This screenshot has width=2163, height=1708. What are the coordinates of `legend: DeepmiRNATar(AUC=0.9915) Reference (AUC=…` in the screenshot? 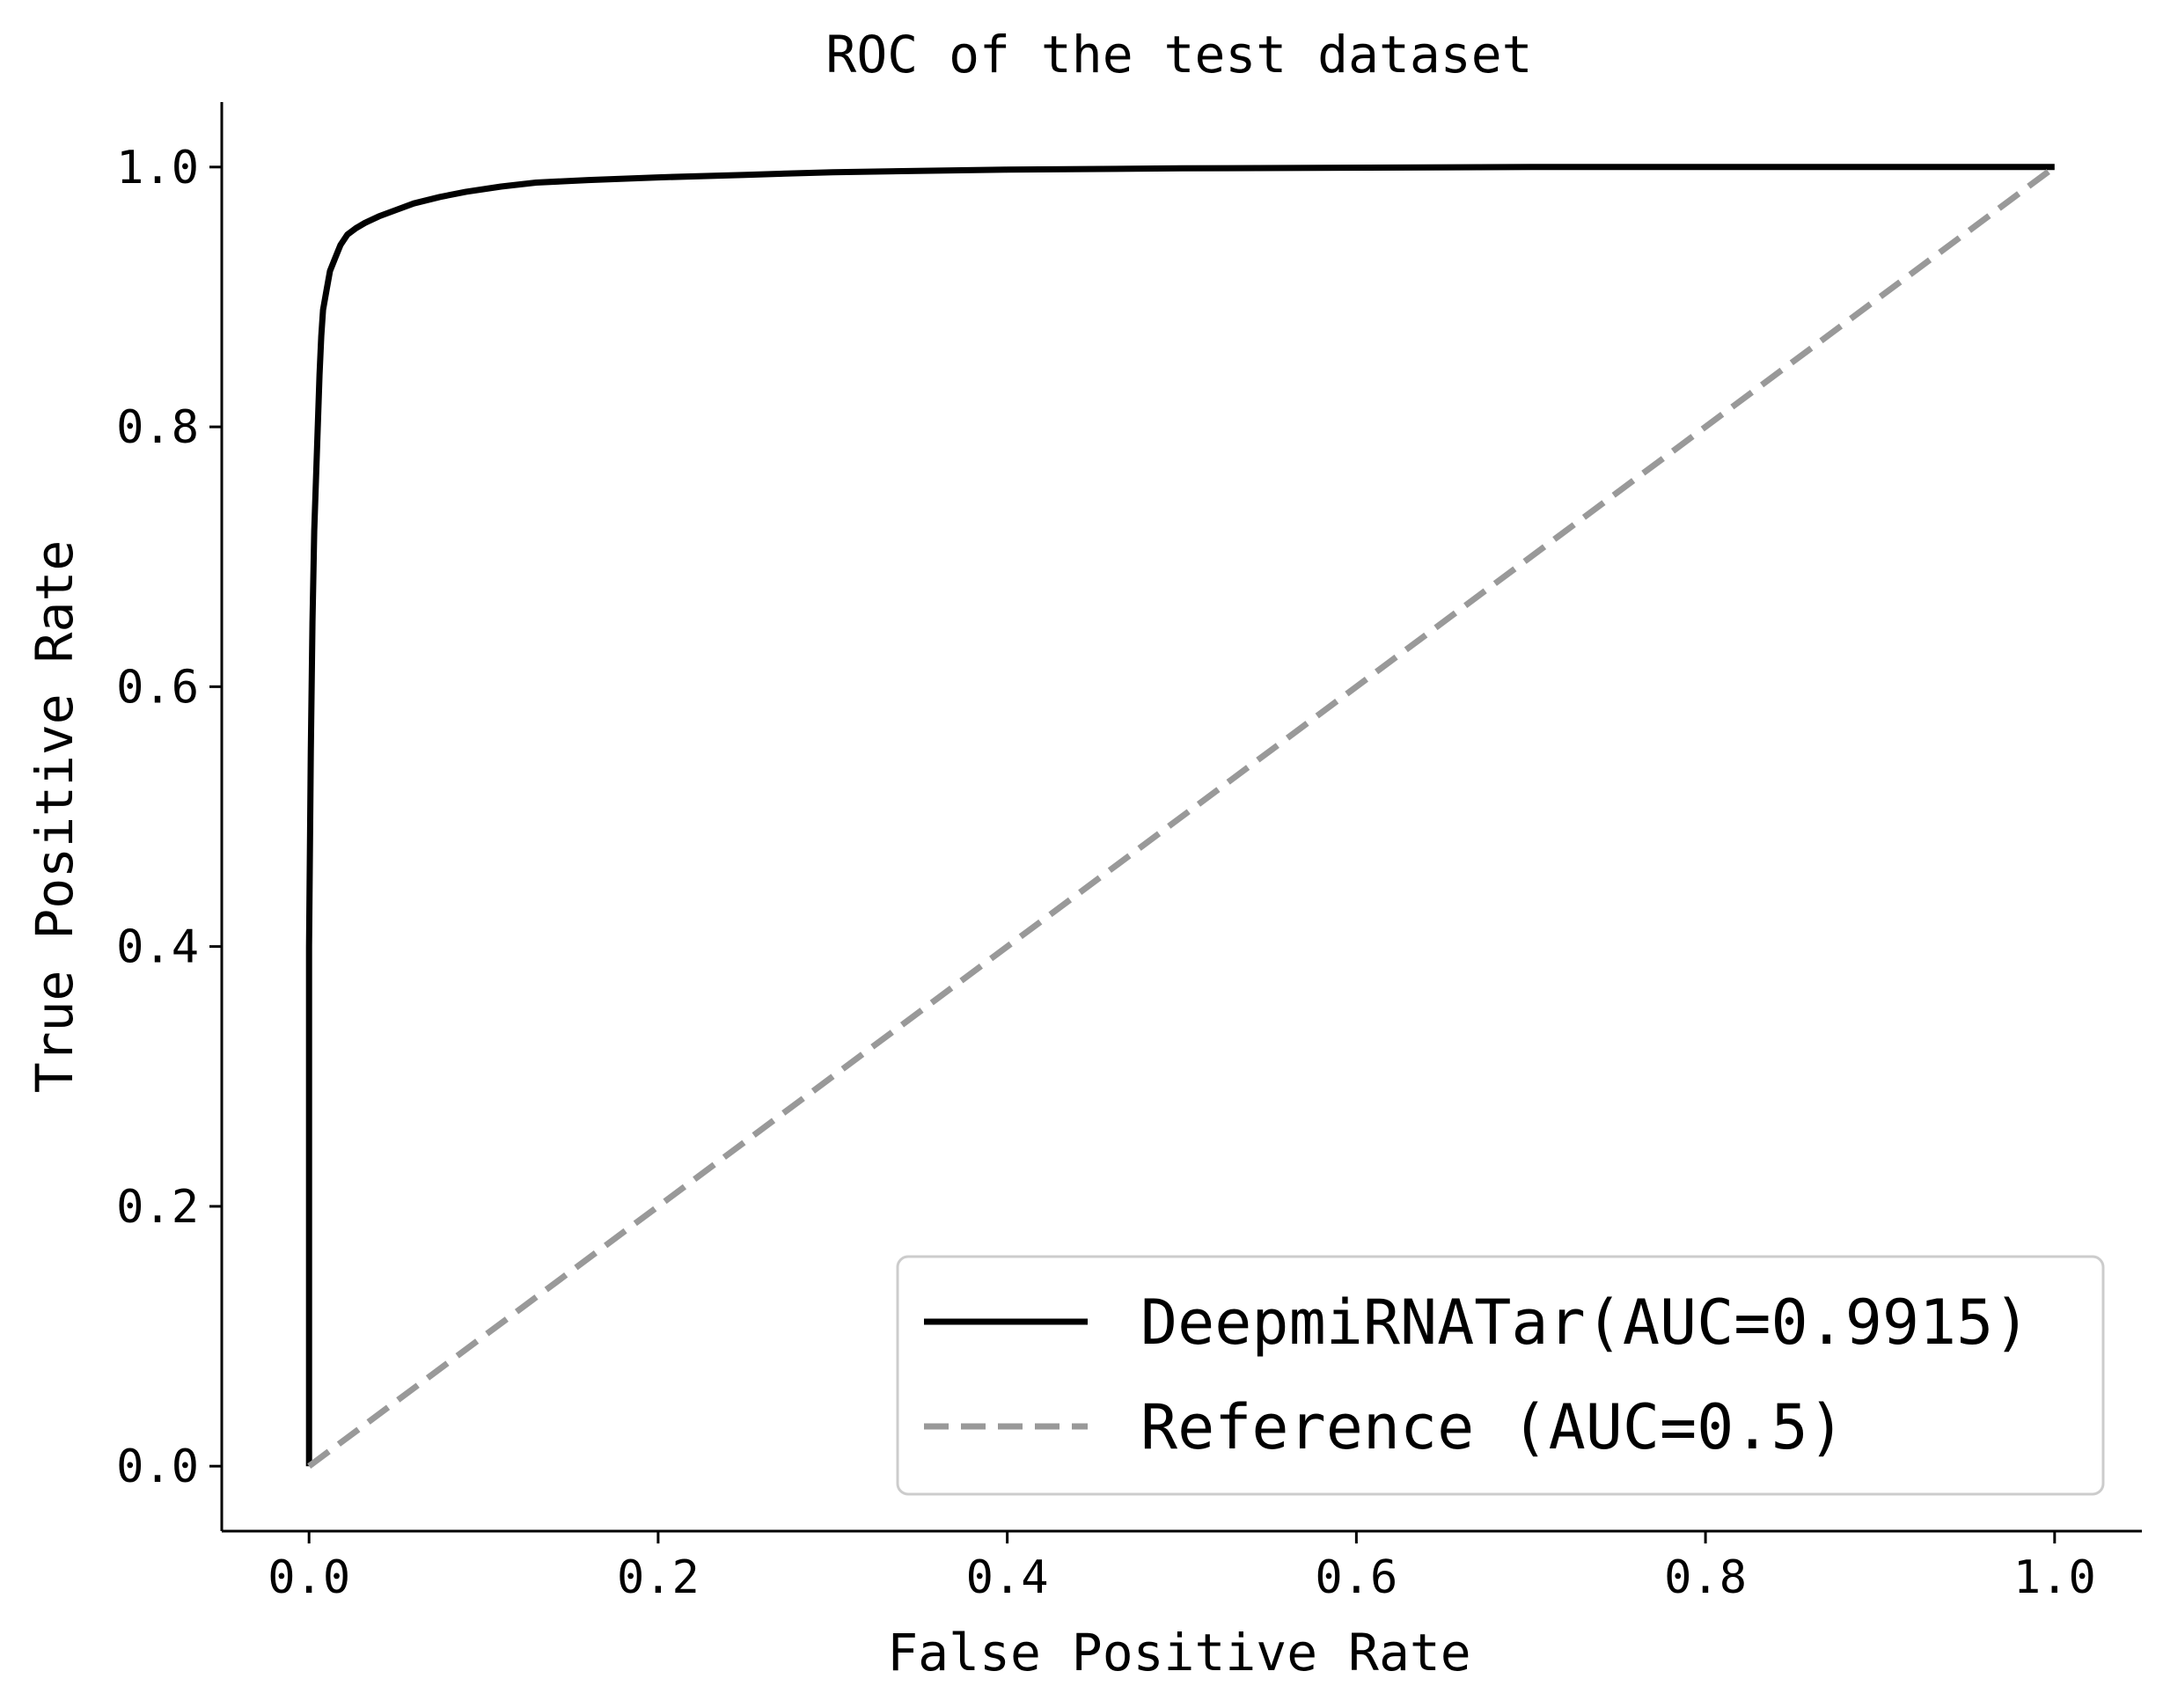 It's located at (1500, 1375).